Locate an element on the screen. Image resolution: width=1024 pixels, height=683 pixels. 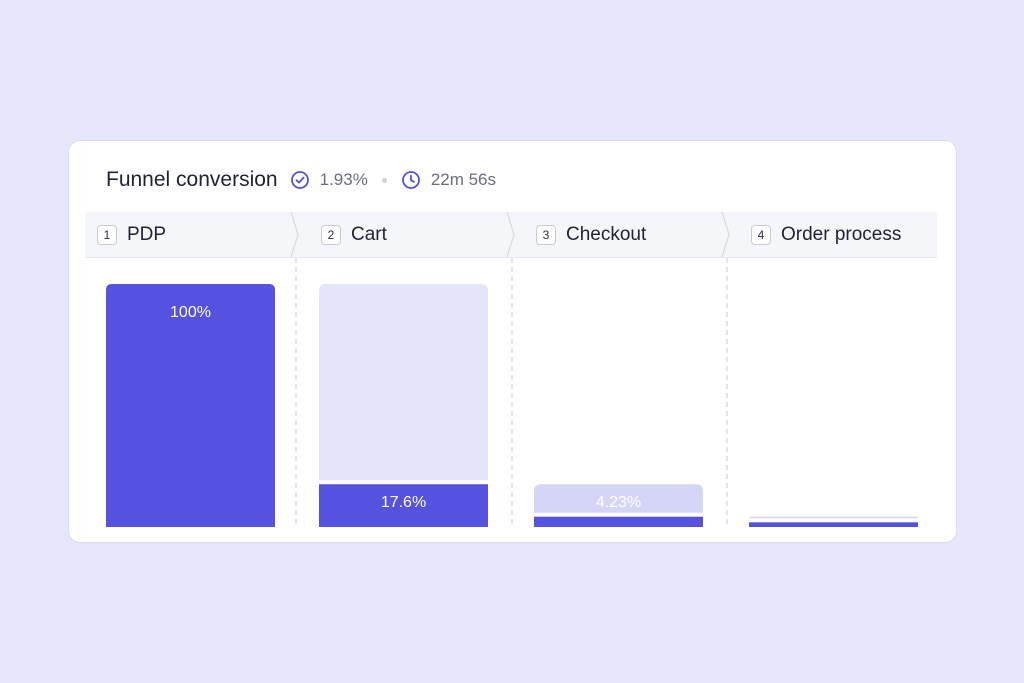
step-number: 3 is located at coordinates (546, 234).